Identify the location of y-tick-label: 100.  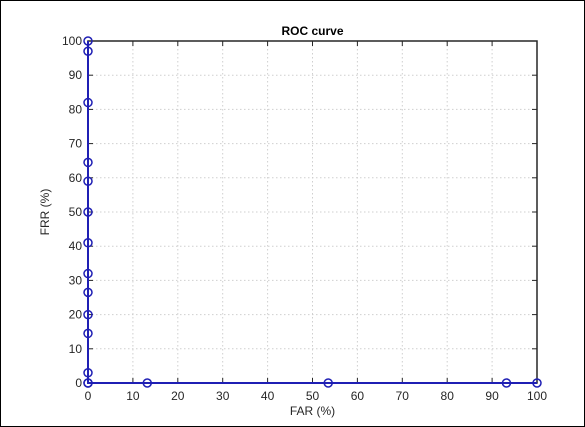
(72, 41).